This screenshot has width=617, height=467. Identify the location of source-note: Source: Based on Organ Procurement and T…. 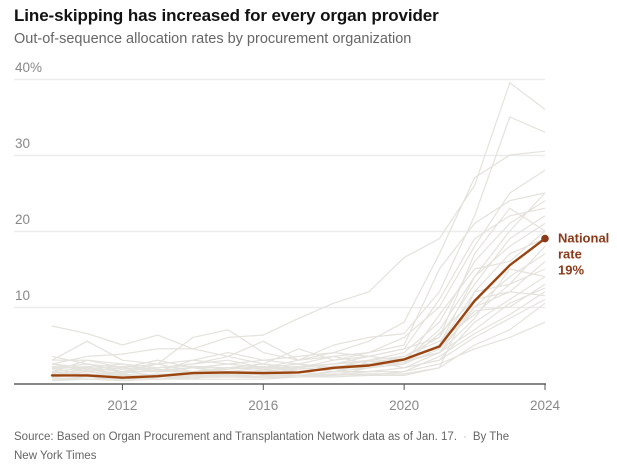
(236, 437).